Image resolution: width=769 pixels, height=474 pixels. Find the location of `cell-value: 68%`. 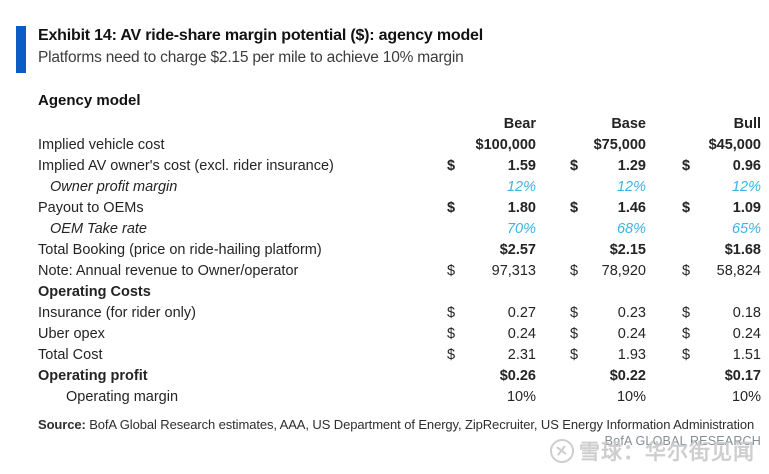

cell-value: 68% is located at coordinates (631, 229).